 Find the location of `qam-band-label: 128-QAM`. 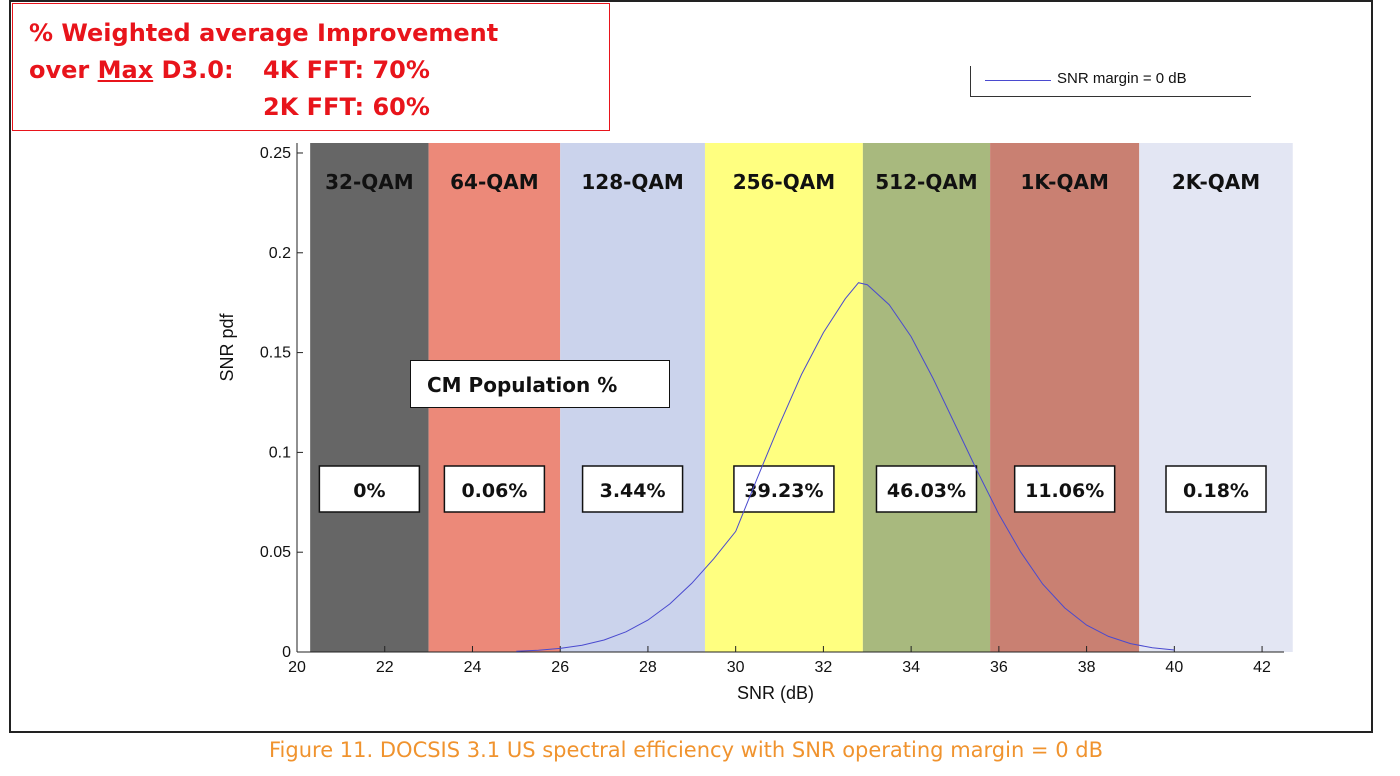

qam-band-label: 128-QAM is located at coordinates (632, 182).